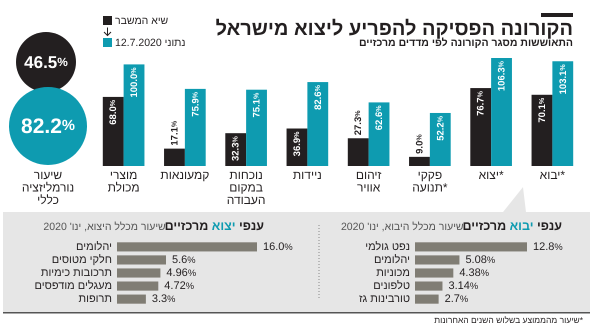 The height and width of the screenshot is (328, 590). What do you see at coordinates (48, 187) in the screenshot?
I see `text: שיעור נורמליזציה כללי` at bounding box center [48, 187].